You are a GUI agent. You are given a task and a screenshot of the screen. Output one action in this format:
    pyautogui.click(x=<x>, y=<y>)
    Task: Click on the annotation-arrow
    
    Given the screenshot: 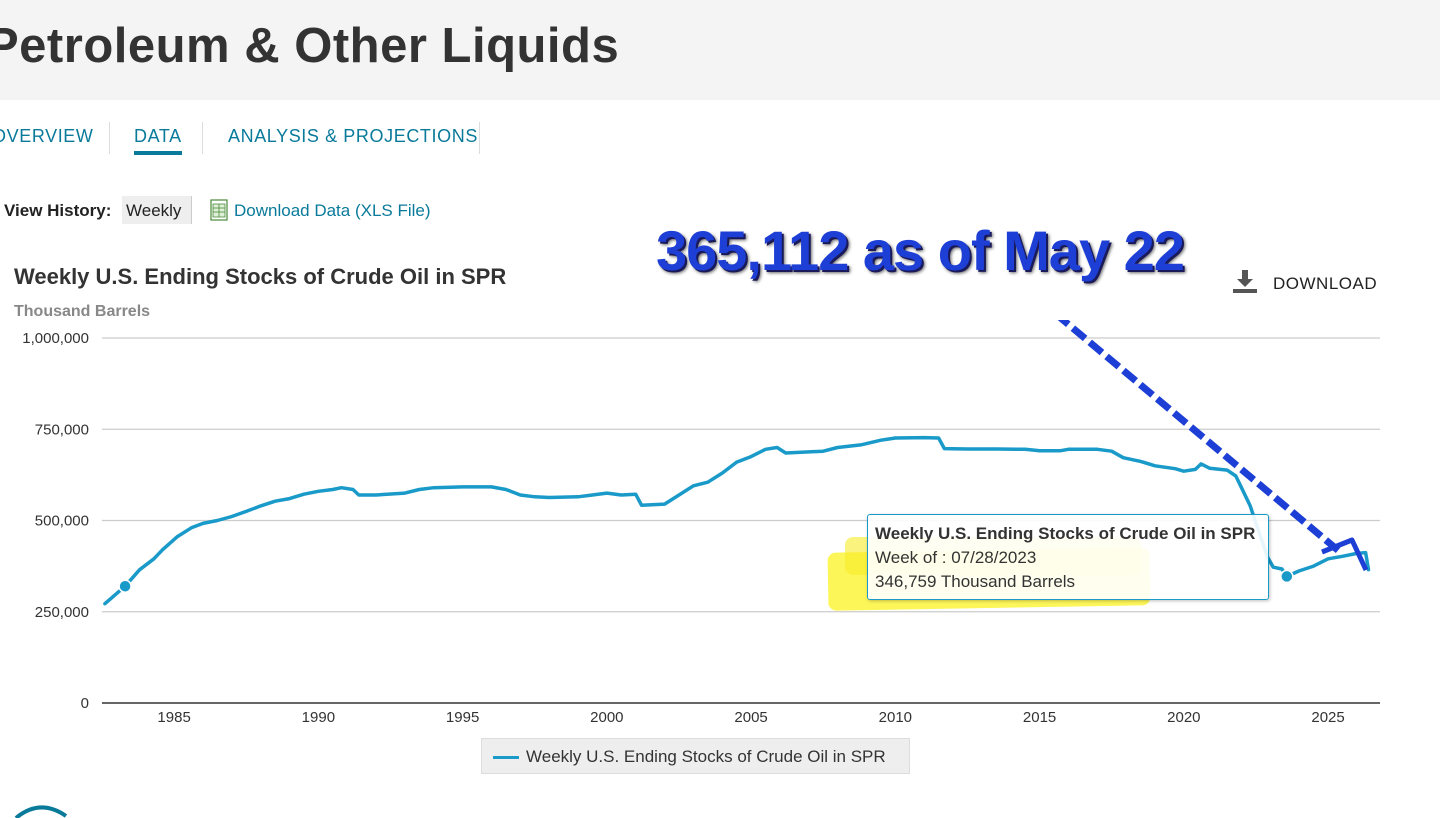 What is the action you would take?
    pyautogui.click(x=1200, y=437)
    